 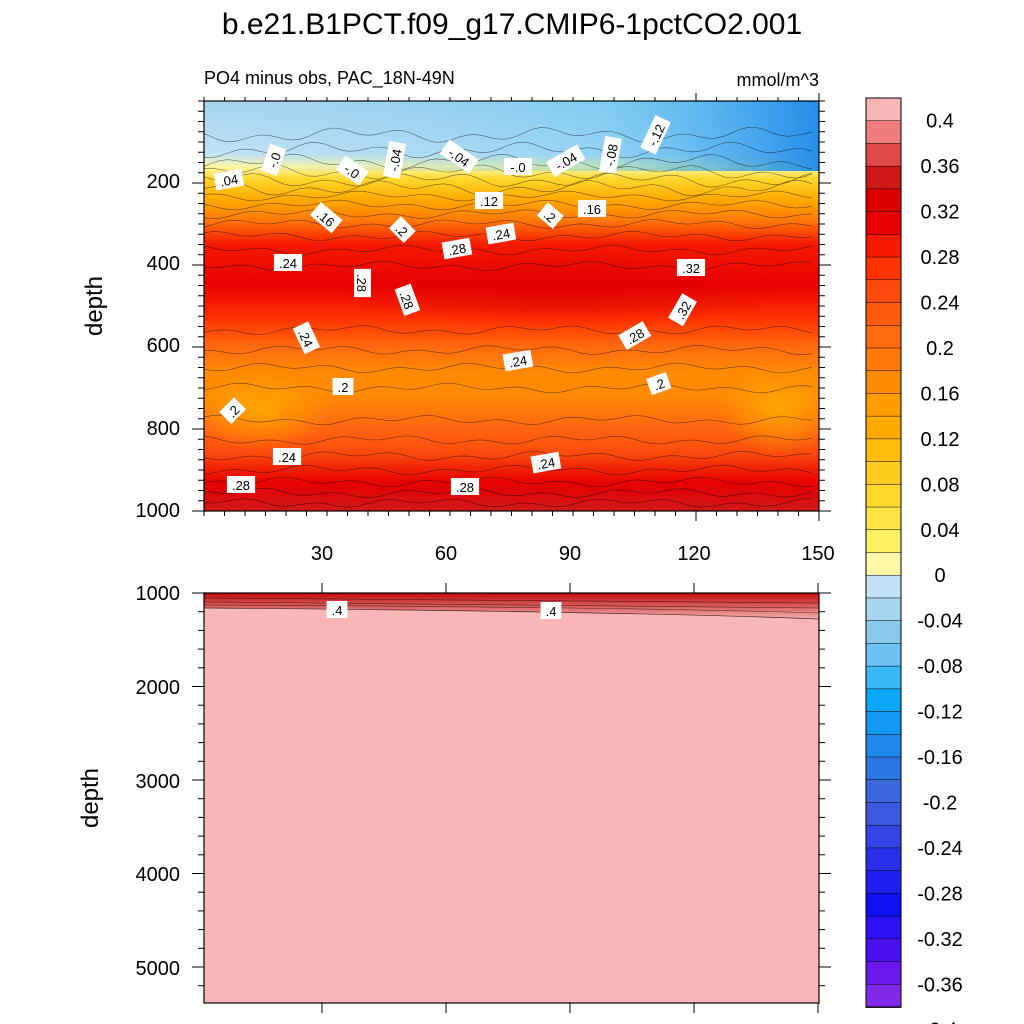 I want to click on lower-y-tick-label: 5000, so click(x=158, y=969).